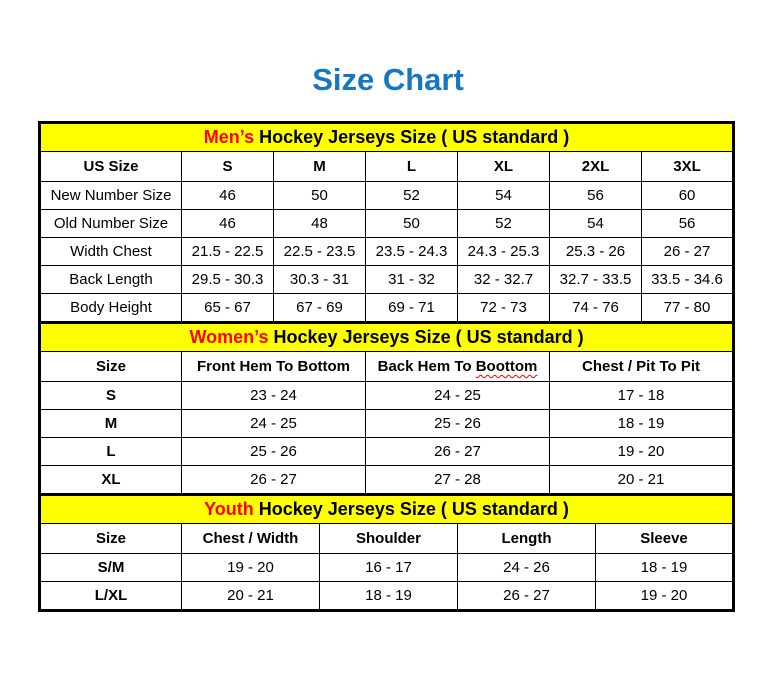 Image resolution: width=776 pixels, height=692 pixels. I want to click on size-cell: 74 - 76, so click(595, 308).